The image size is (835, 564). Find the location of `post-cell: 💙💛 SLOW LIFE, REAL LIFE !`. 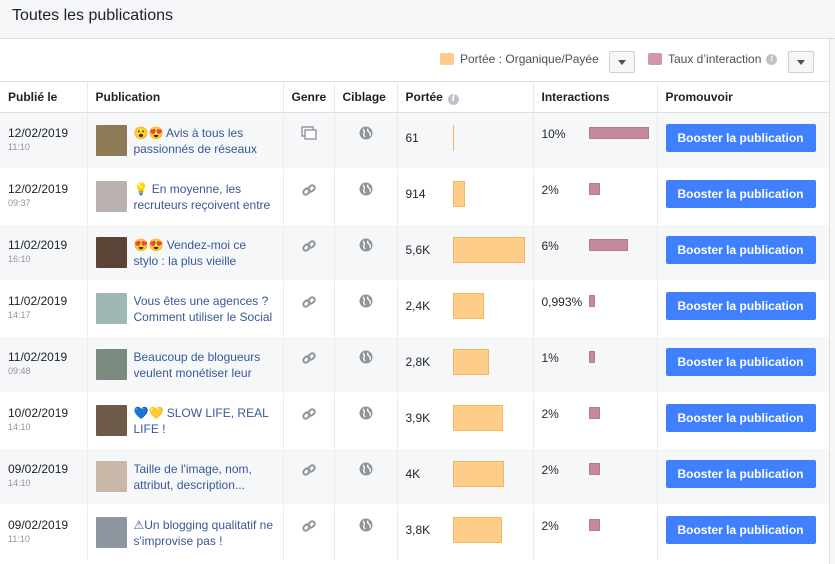

post-cell: 💙💛 SLOW LIFE, REAL LIFE ! is located at coordinates (185, 420).